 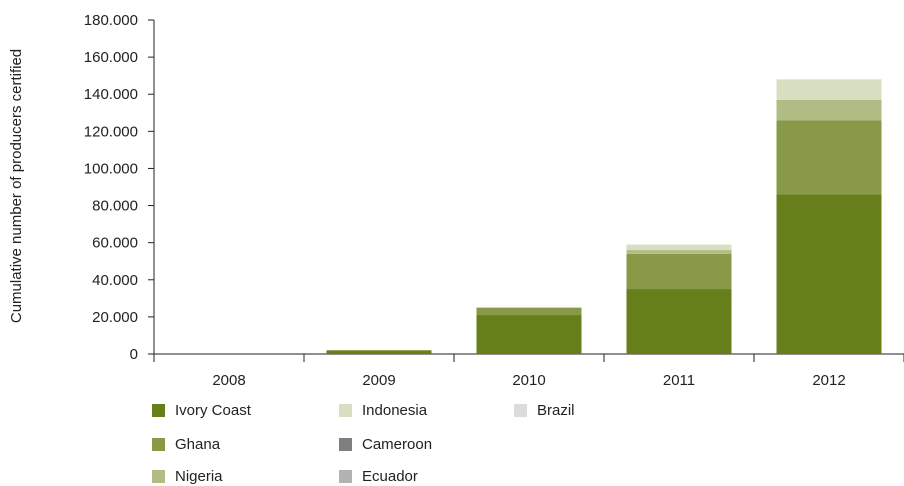 I want to click on legend-label: Cameroon, so click(x=397, y=444).